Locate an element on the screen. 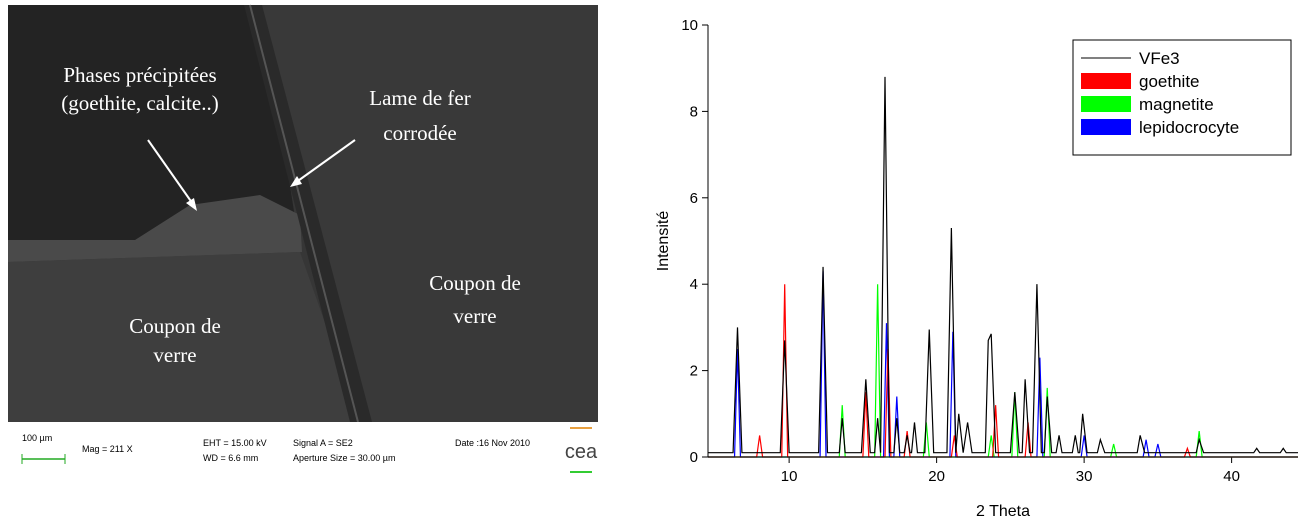  mag: Mag = 211 X is located at coordinates (107, 449).